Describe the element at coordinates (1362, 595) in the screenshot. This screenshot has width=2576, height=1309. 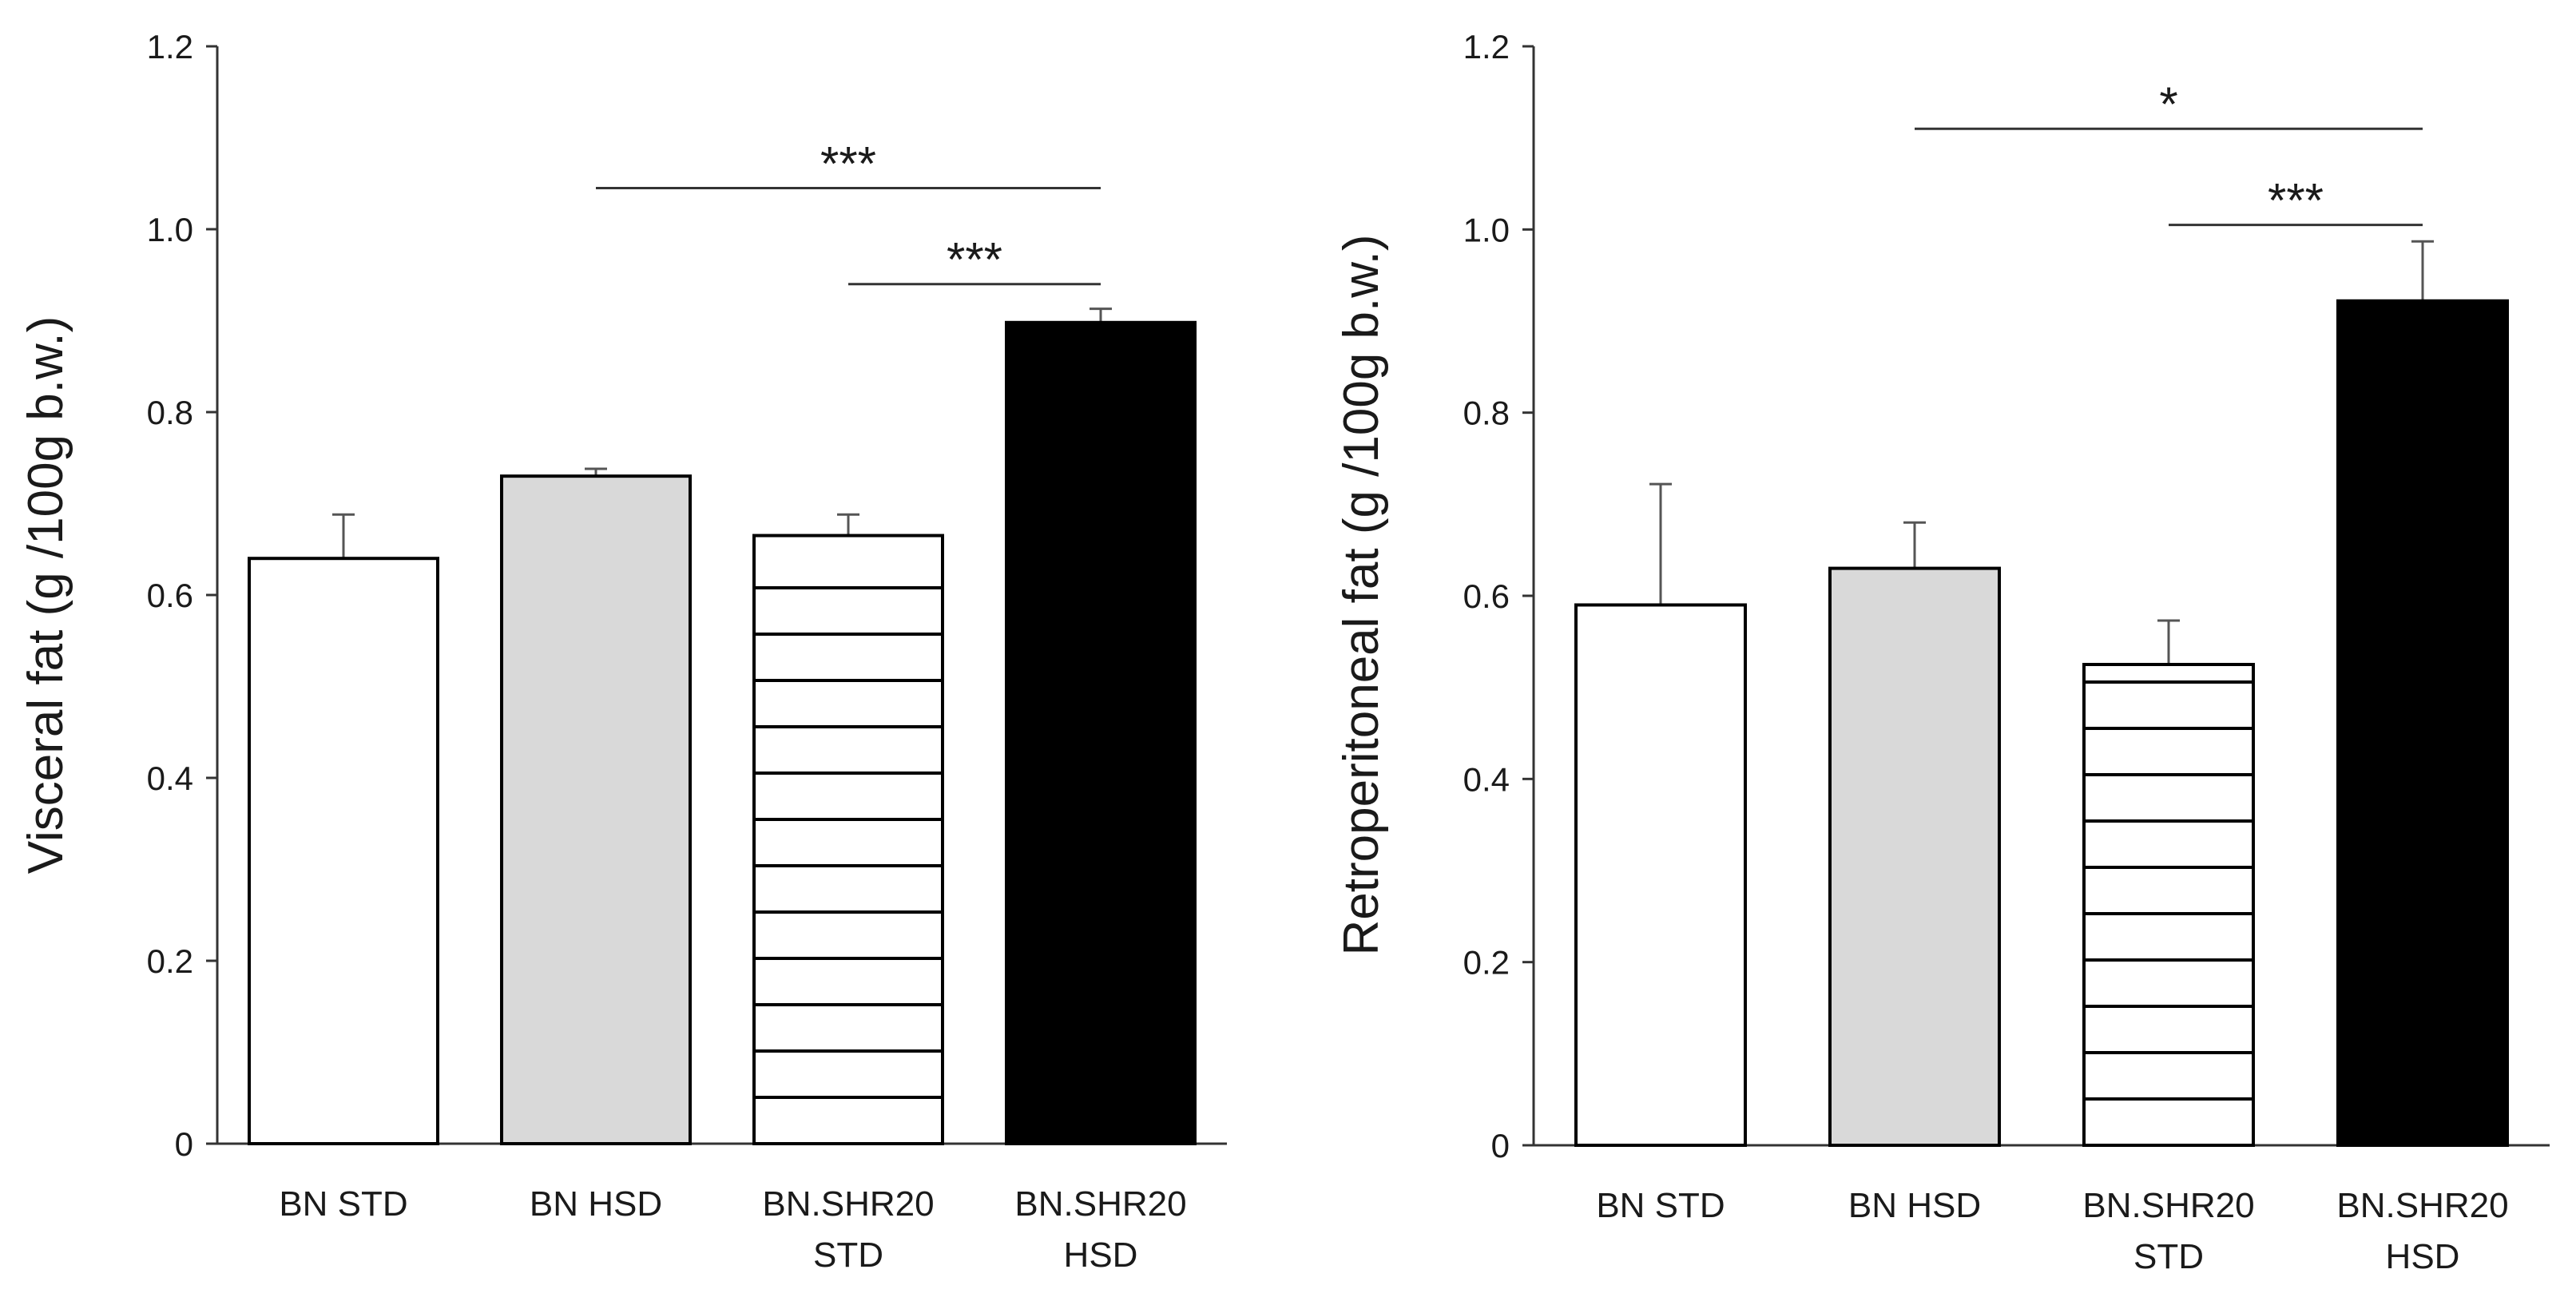
I see `y-axis-label: Retroperitoneal fat (g /100g b.w.)` at that location.